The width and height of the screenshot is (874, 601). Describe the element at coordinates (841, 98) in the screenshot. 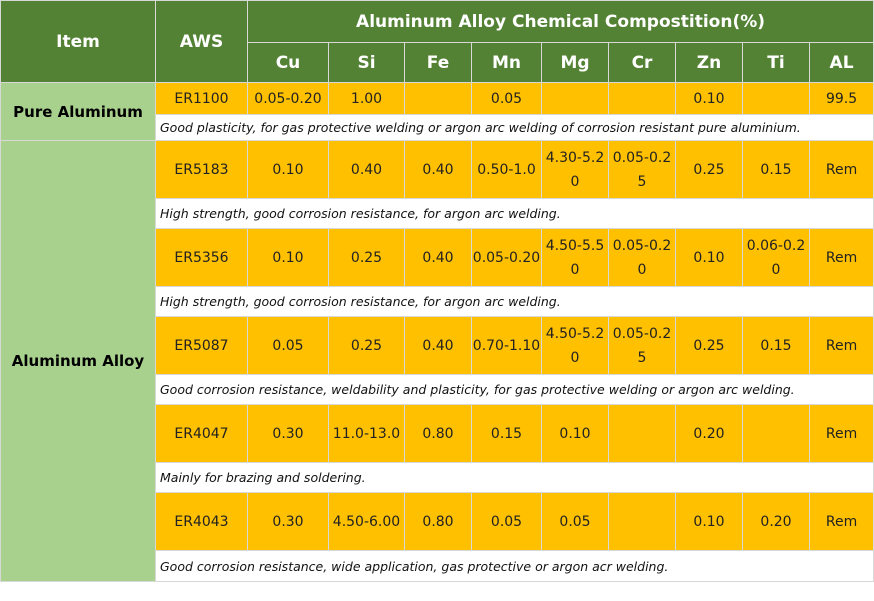

I see `value-cell: 99.5` at that location.